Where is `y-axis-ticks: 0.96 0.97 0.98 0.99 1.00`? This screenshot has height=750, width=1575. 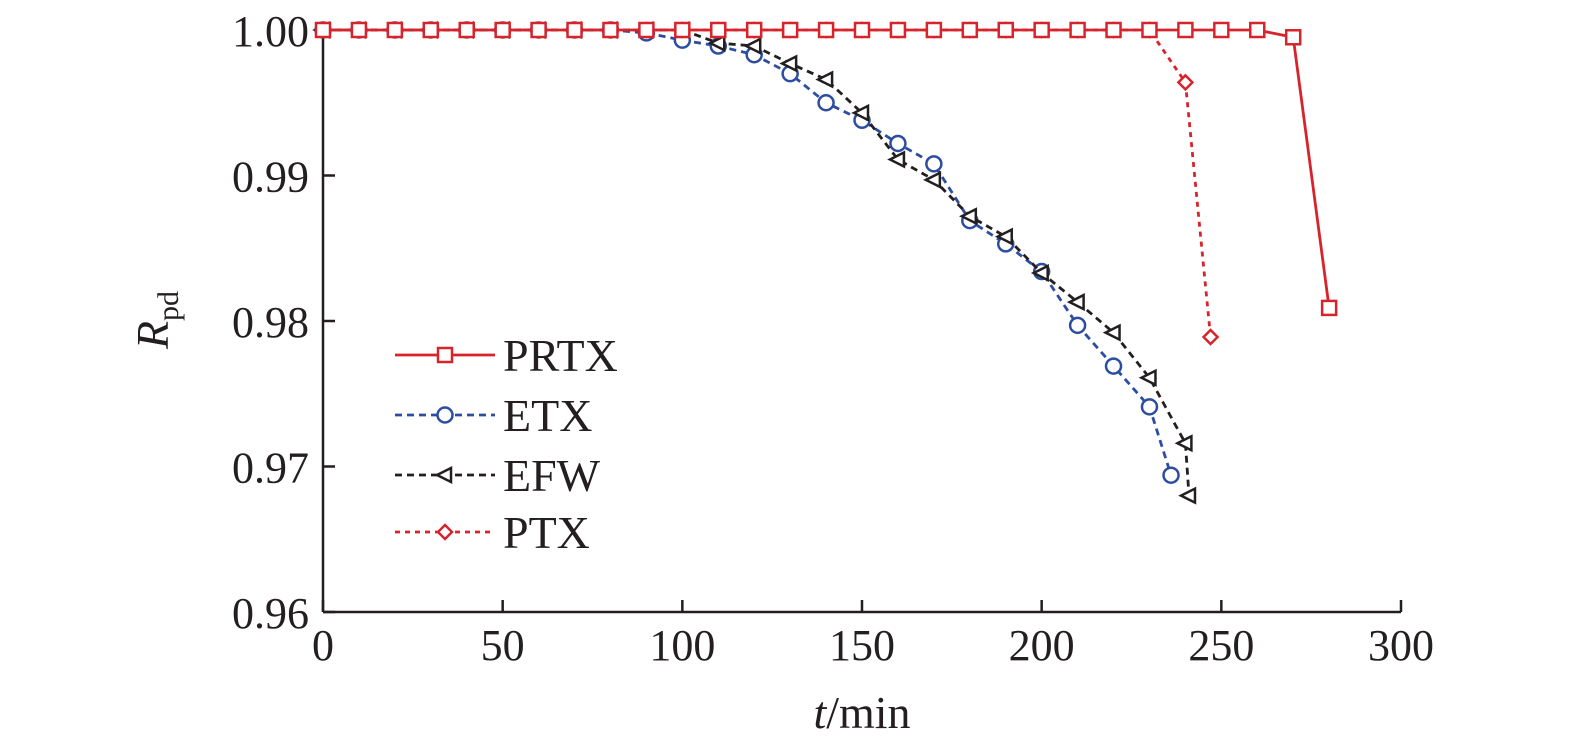
y-axis-ticks: 0.96 0.97 0.98 0.99 1.00 is located at coordinates (283, 322).